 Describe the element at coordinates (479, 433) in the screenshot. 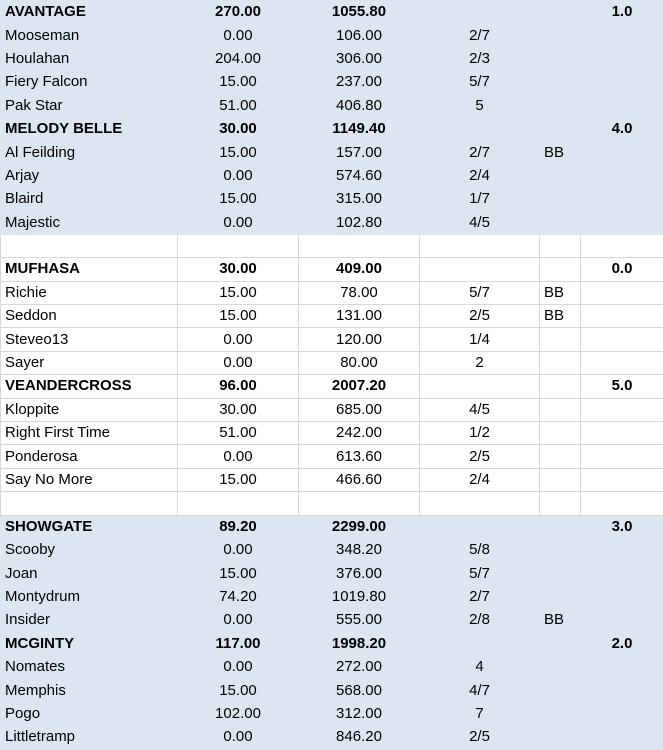

I see `ratio-cell: 1/2` at that location.